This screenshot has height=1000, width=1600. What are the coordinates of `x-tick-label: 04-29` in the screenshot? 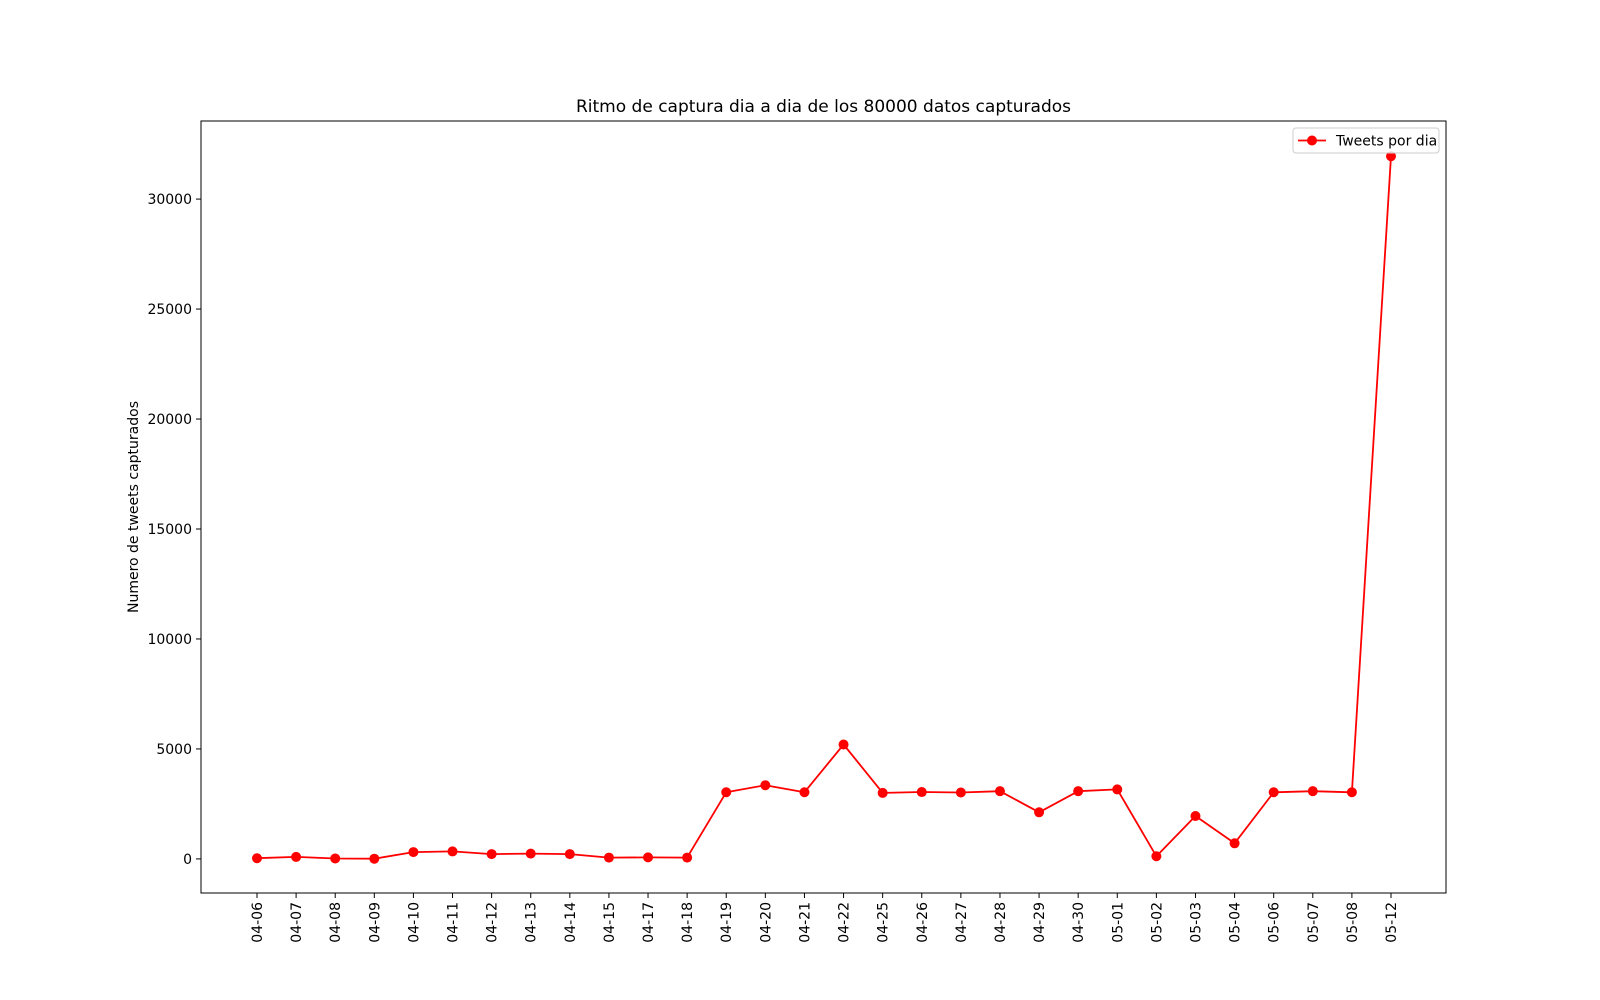 It's located at (1040, 922).